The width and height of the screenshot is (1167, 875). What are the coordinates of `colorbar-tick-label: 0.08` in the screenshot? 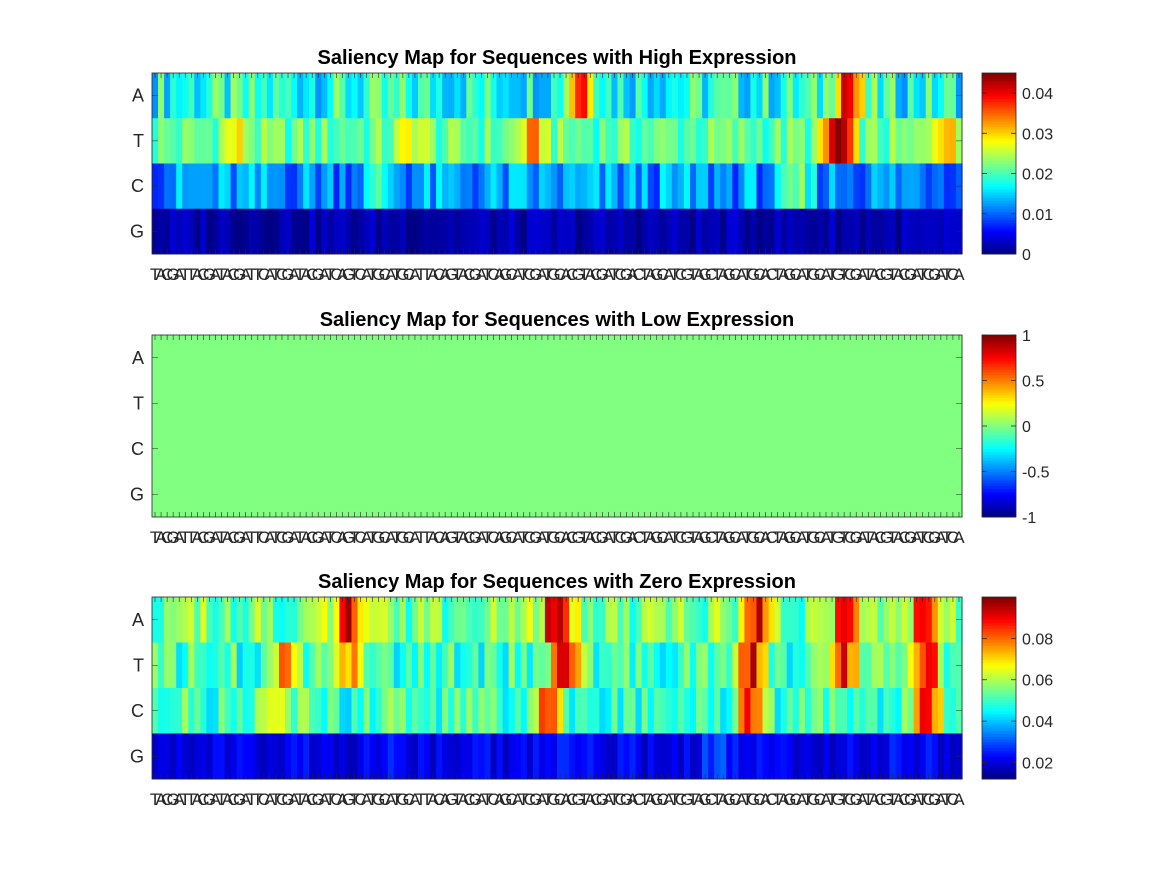 It's located at (1037, 639).